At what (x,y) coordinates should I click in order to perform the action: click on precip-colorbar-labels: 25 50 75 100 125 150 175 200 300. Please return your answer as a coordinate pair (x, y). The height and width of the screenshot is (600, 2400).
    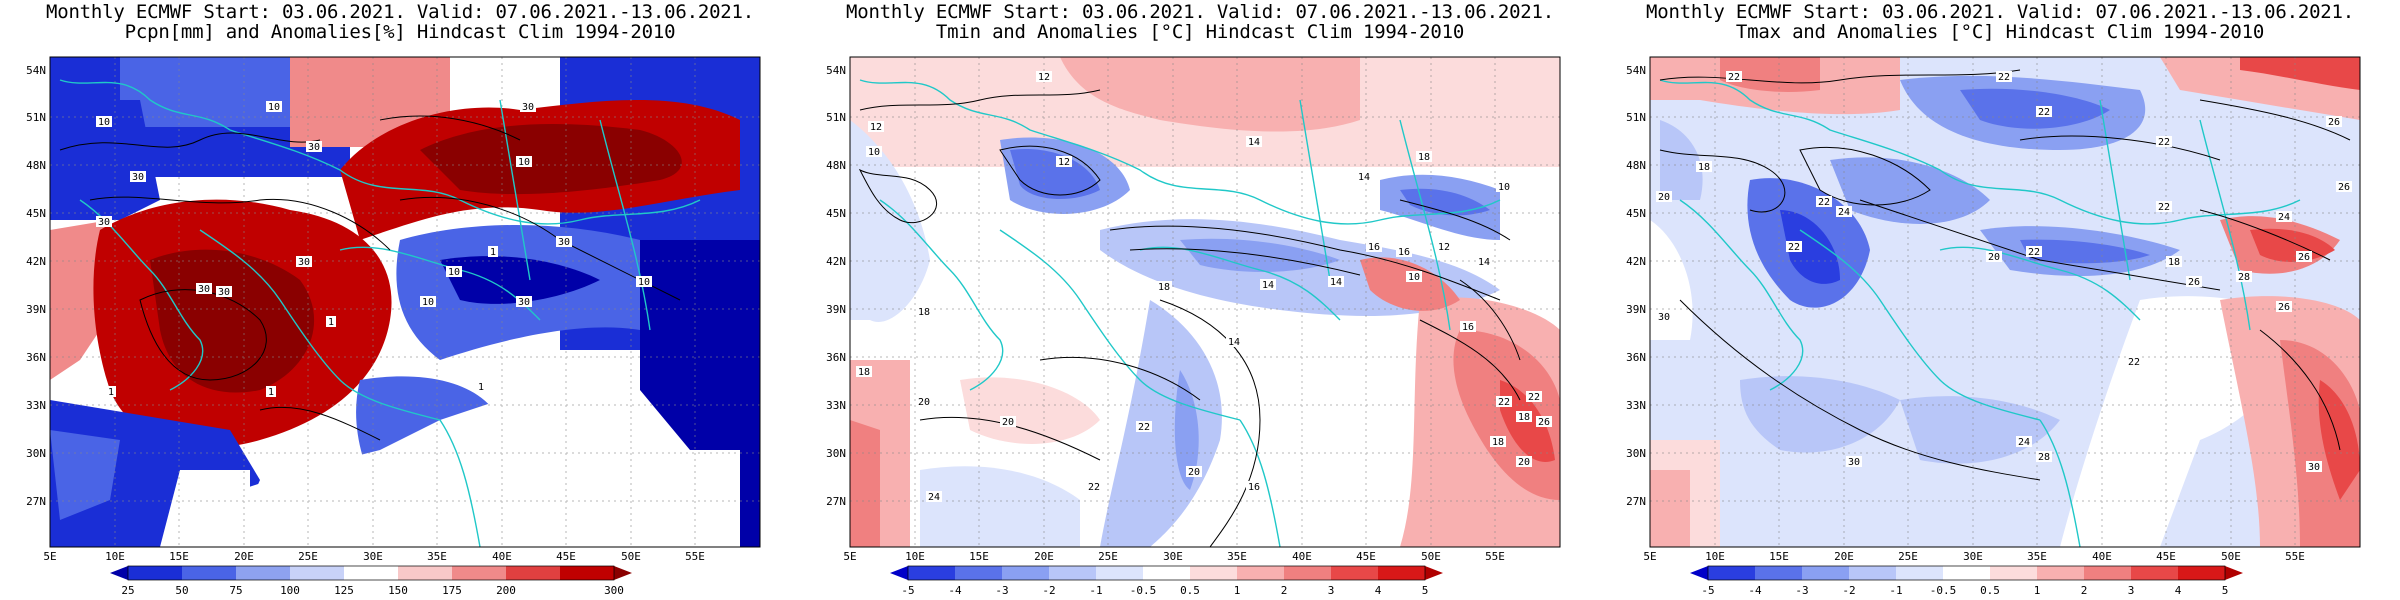
    Looking at the image, I should click on (372, 590).